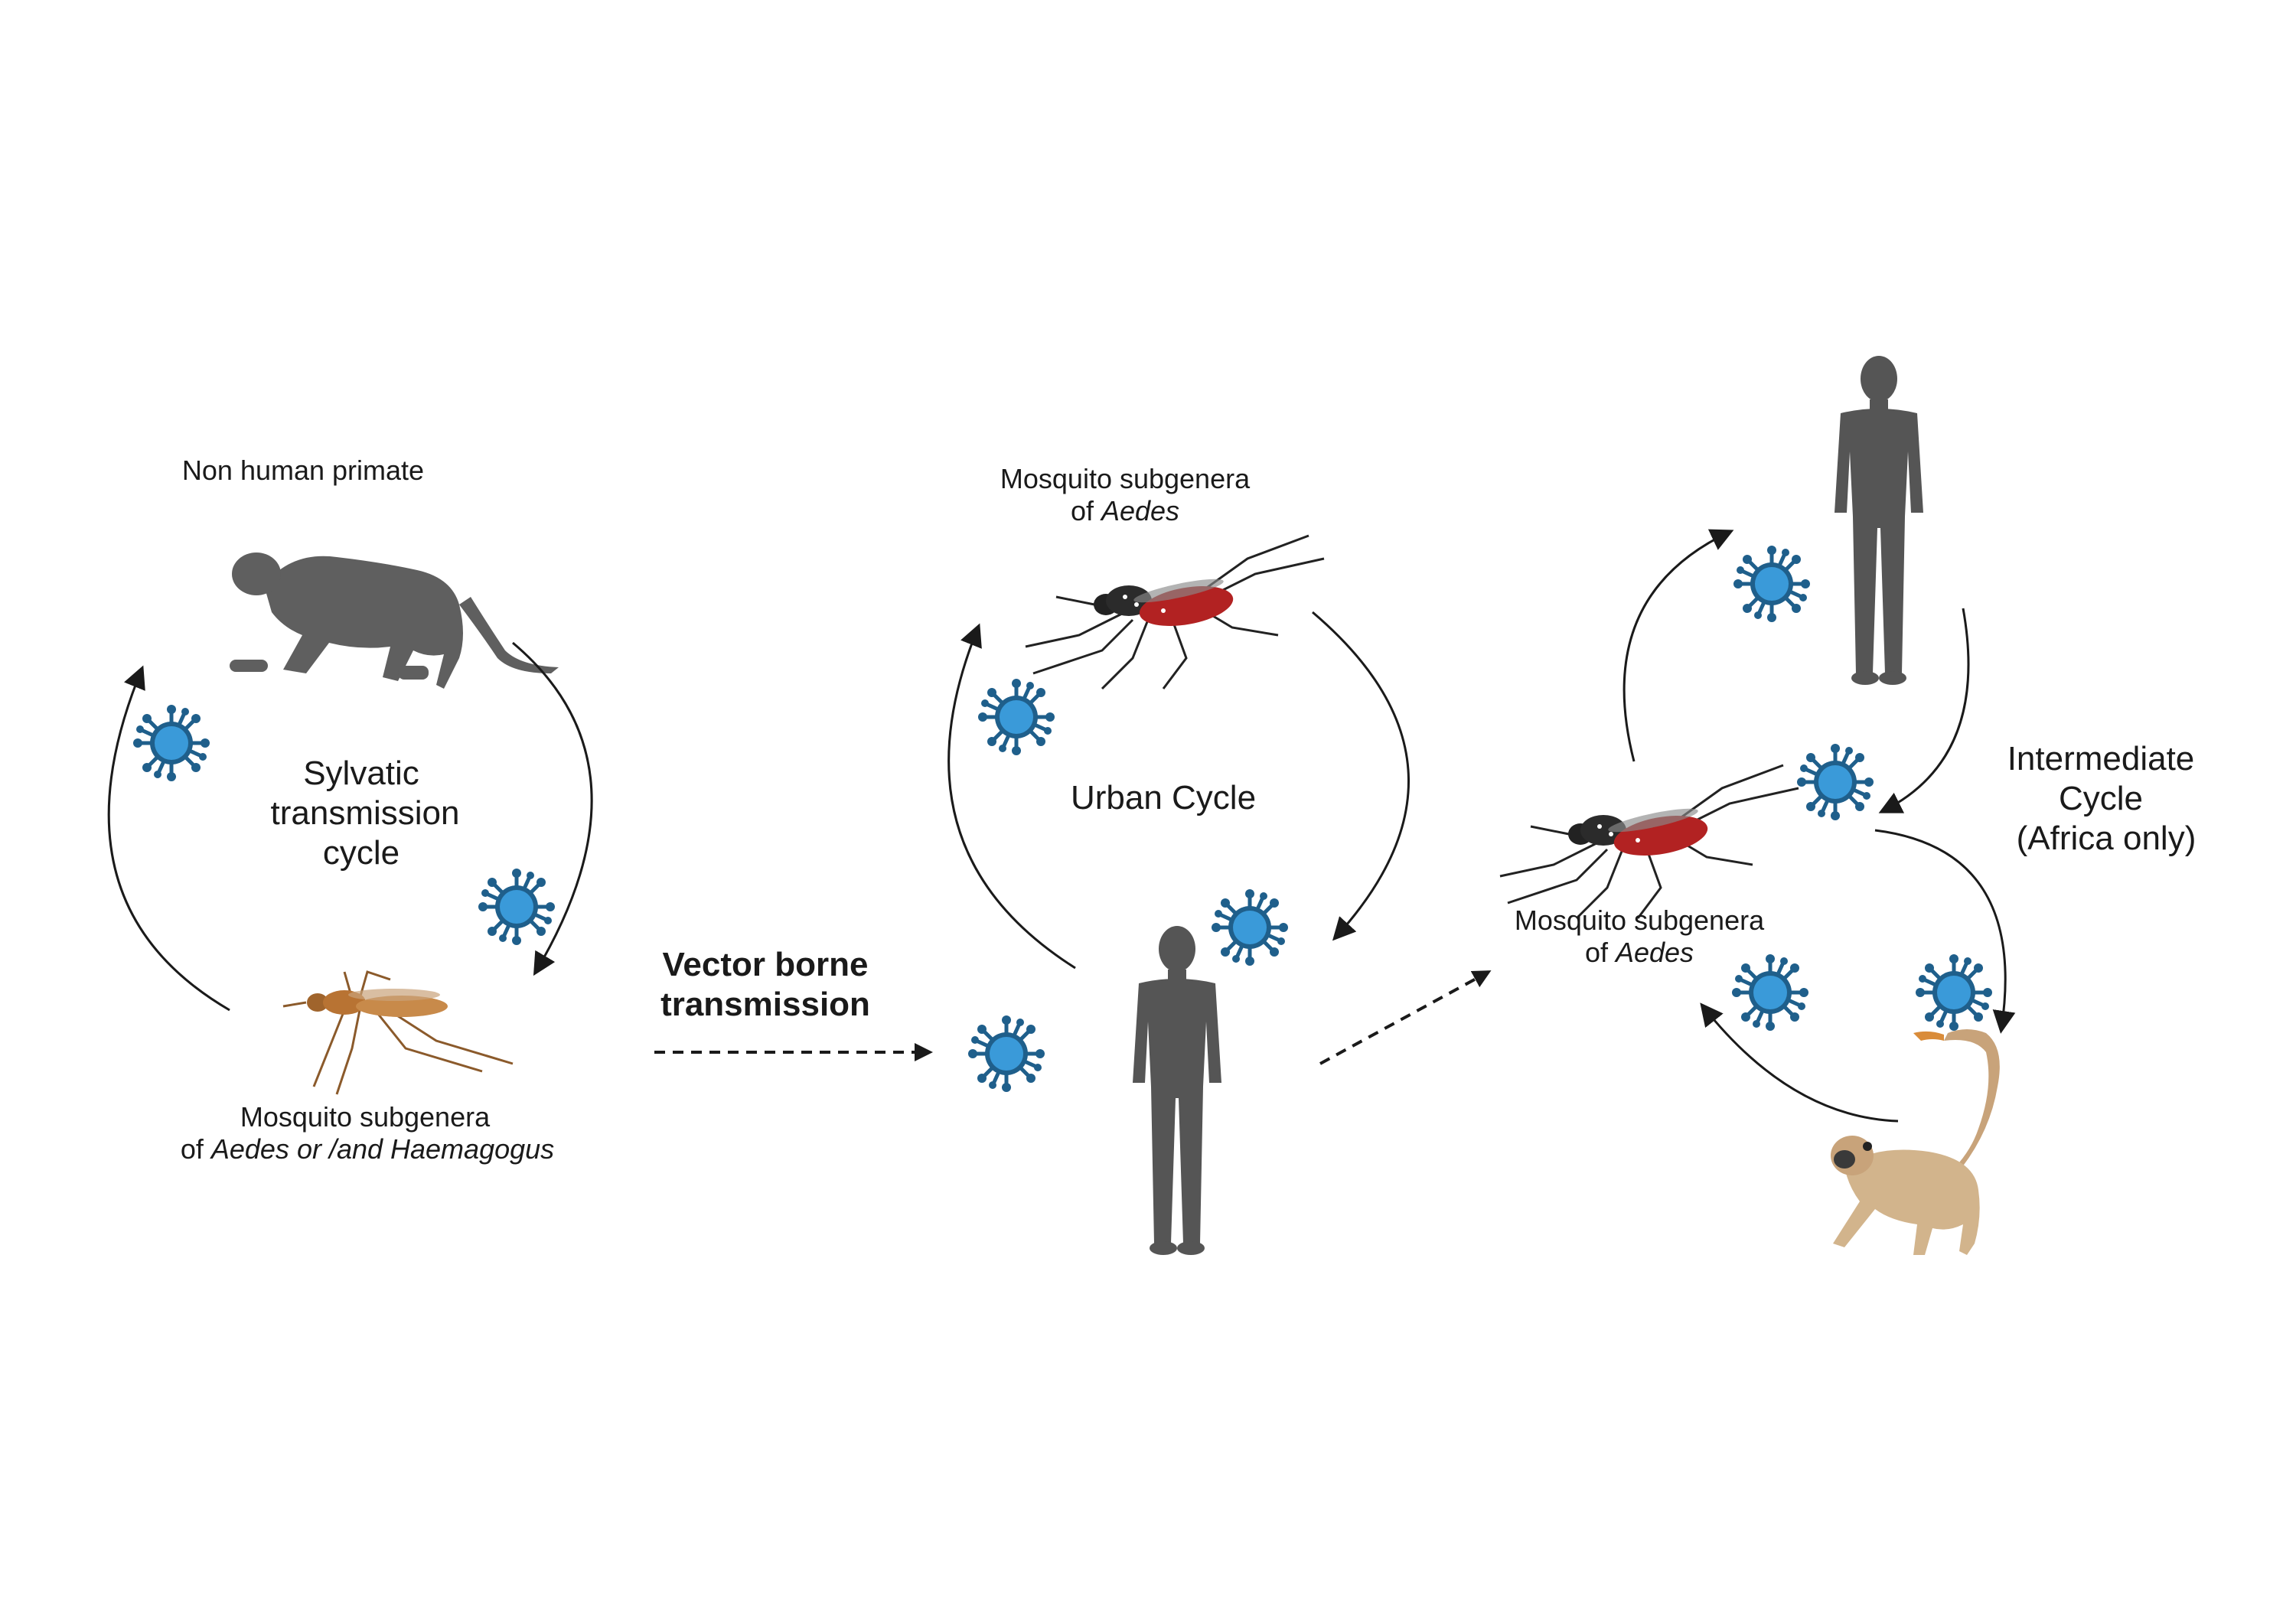 The height and width of the screenshot is (1607, 2296). I want to click on intermediate-arrow-mosquito-to-monkey, so click(1945, 931).